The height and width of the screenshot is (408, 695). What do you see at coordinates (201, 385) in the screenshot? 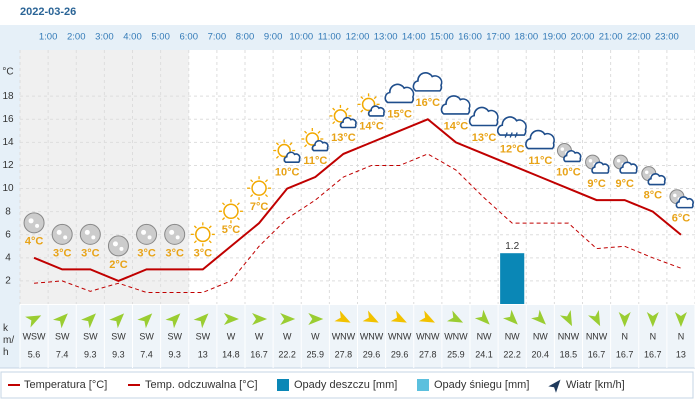
I see `legend-label: Temp. odczuwalna [°C]` at bounding box center [201, 385].